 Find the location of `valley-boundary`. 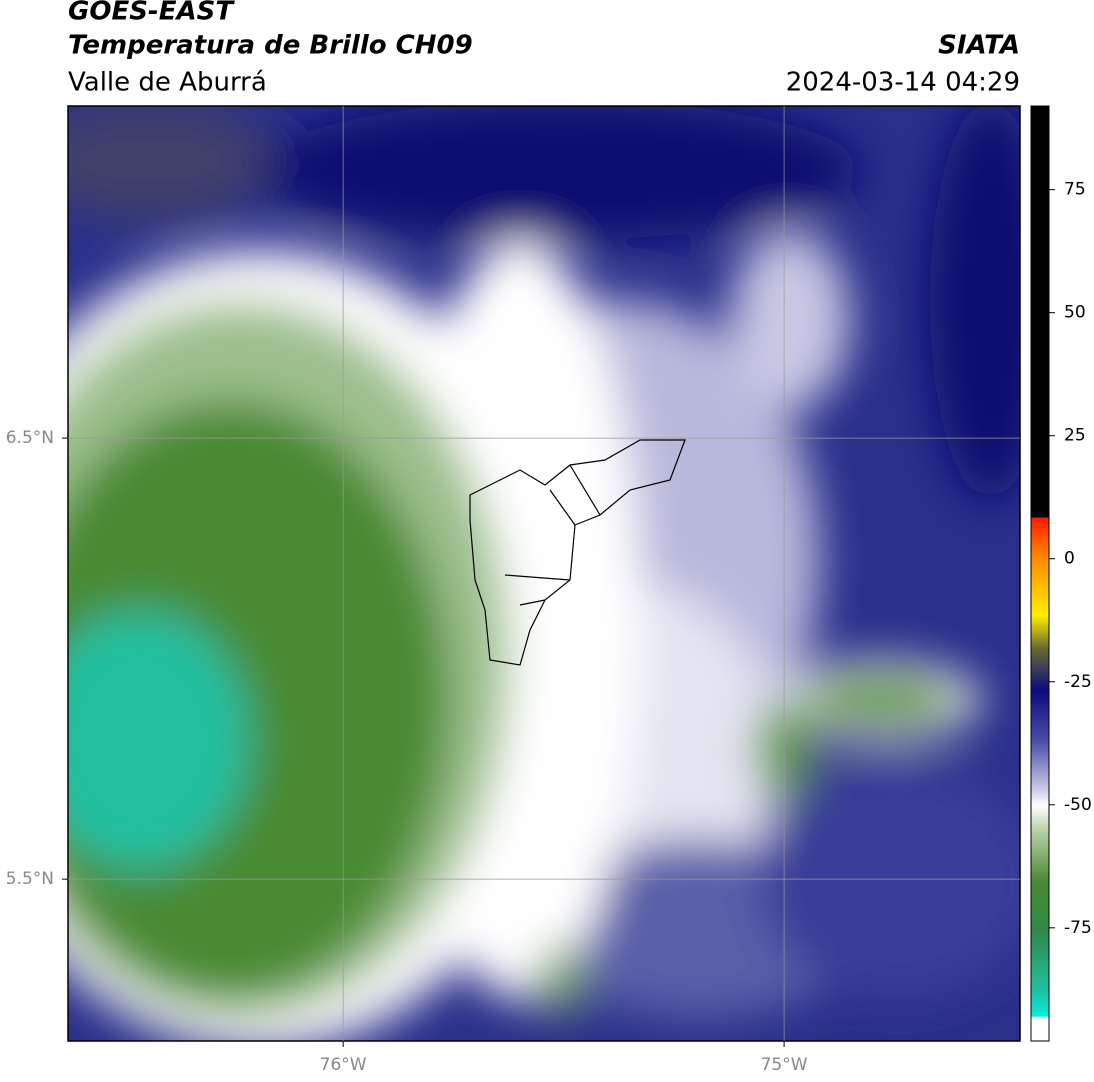

valley-boundary is located at coordinates (577, 552).